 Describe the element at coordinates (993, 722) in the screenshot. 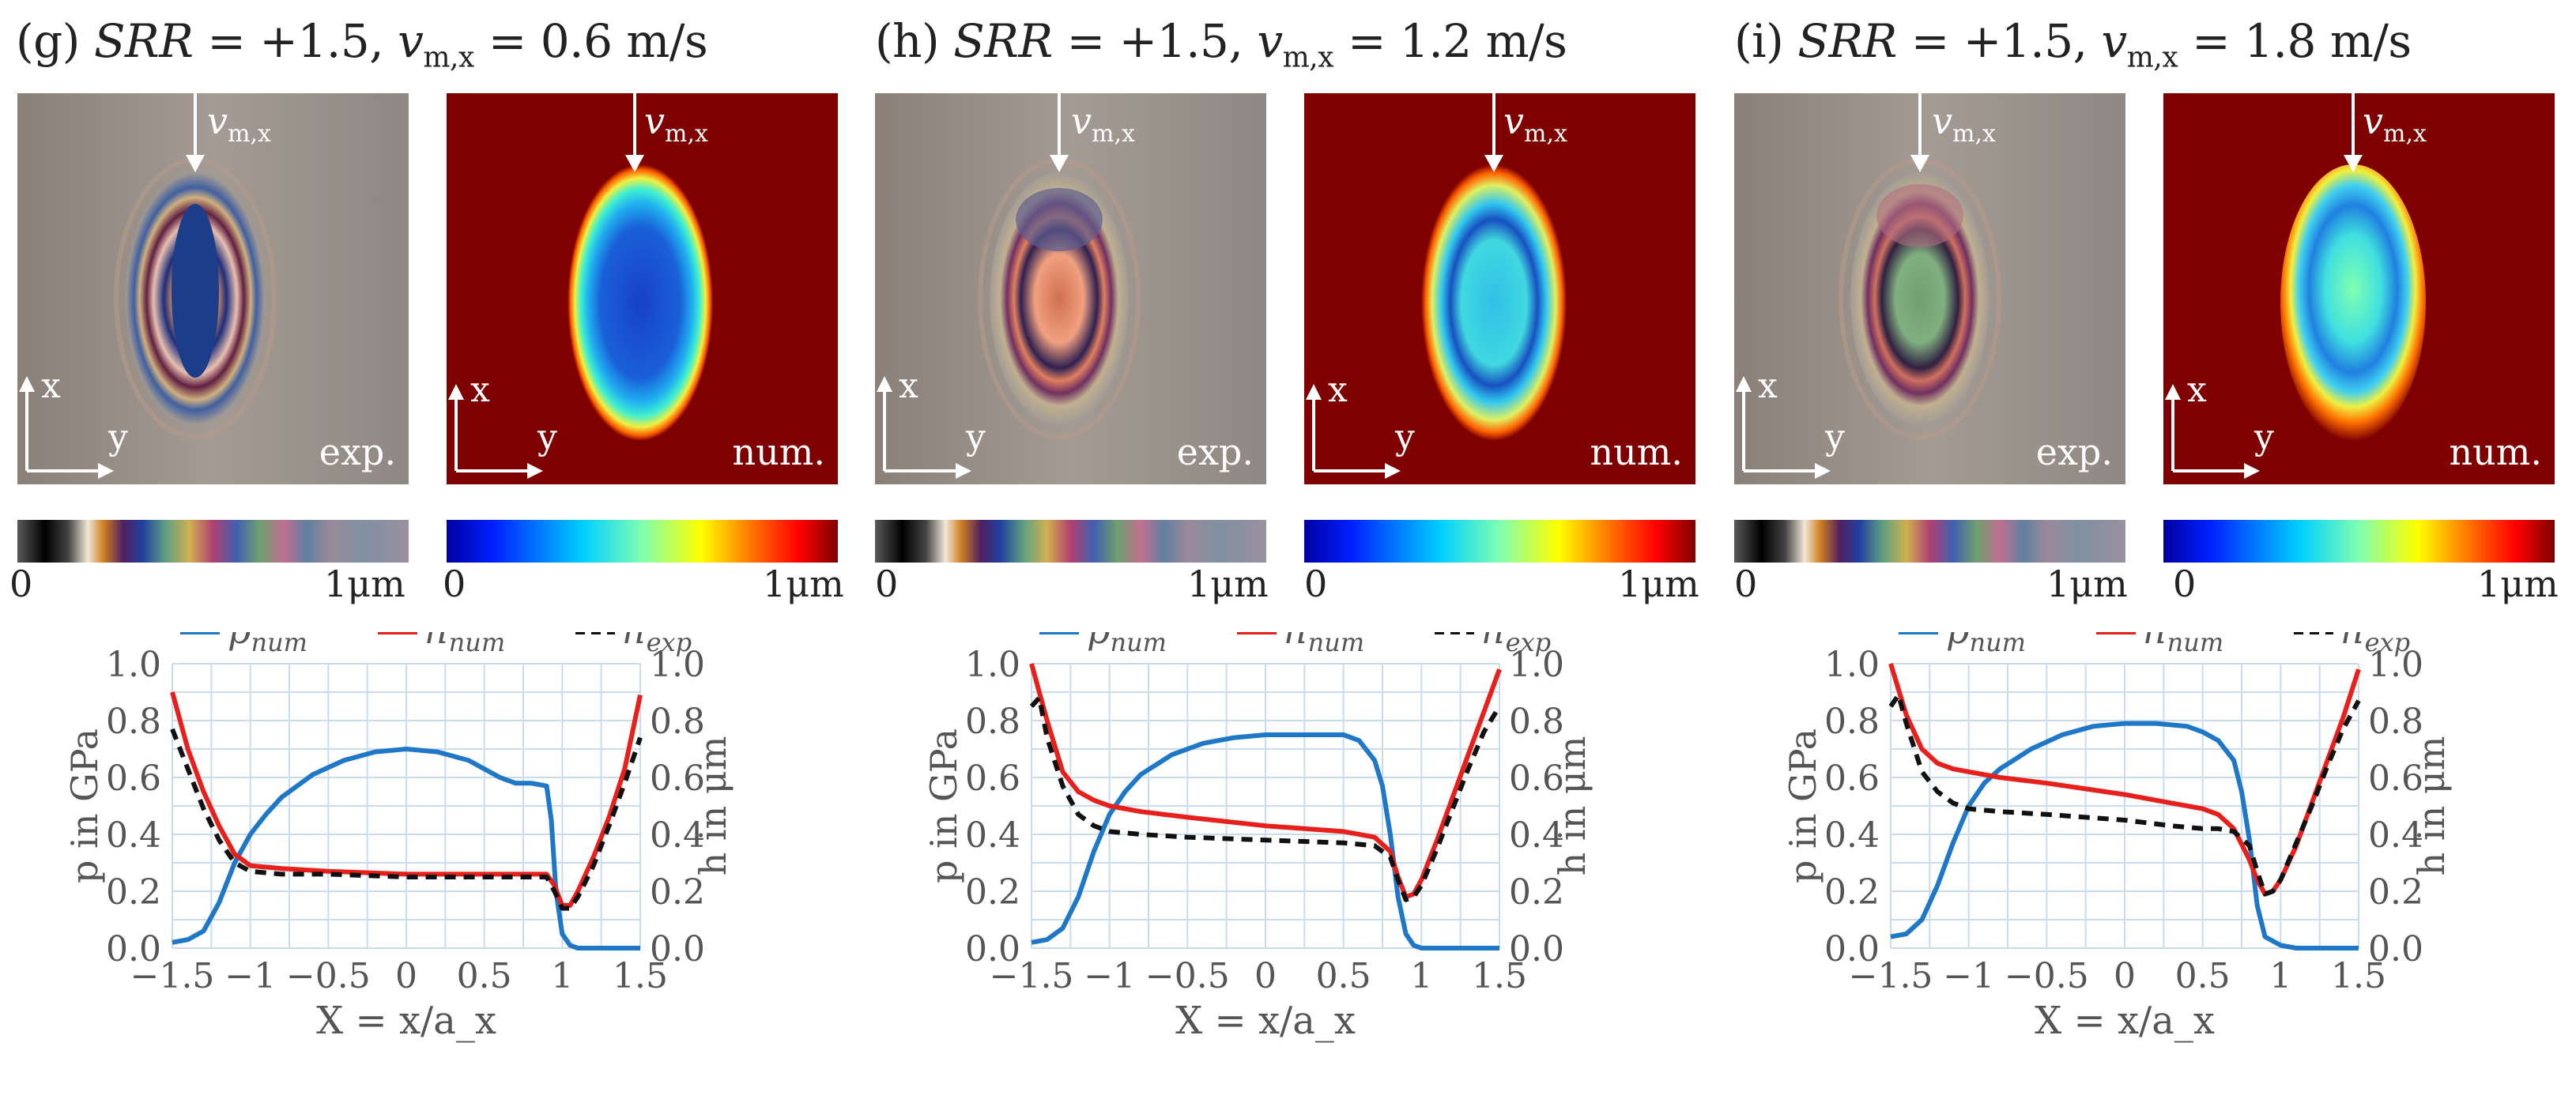

I see `y-tick-label-left: 0.8` at that location.